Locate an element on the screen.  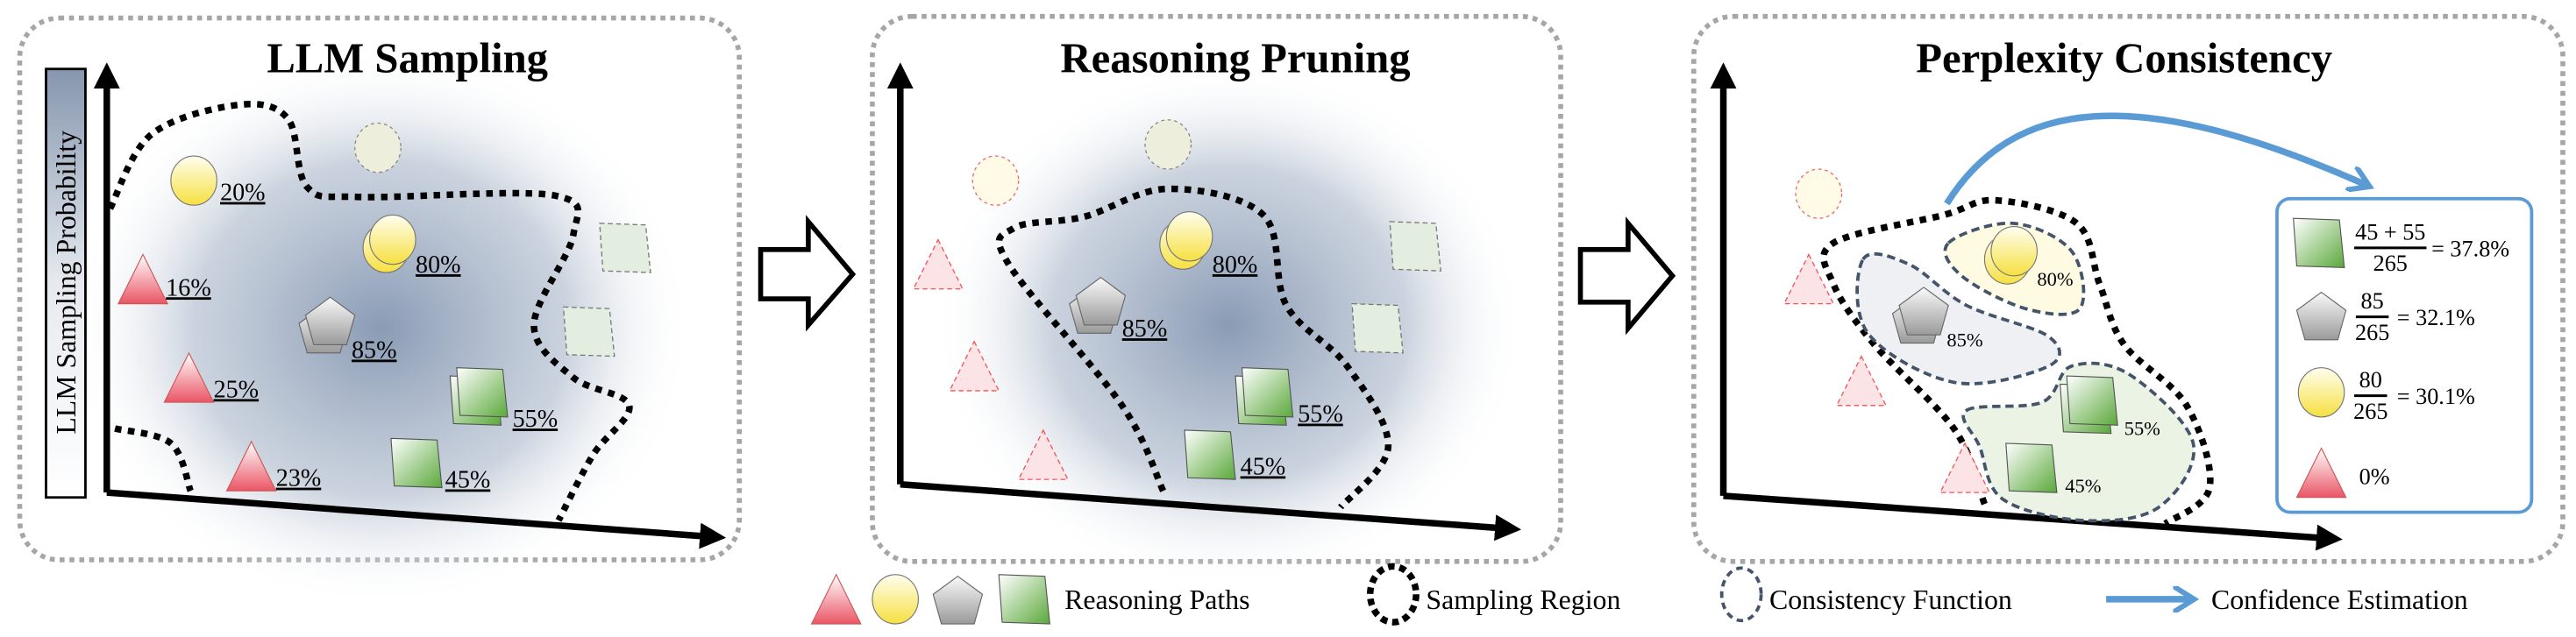
confidence-estimation-arrow is located at coordinates (2155, 159).